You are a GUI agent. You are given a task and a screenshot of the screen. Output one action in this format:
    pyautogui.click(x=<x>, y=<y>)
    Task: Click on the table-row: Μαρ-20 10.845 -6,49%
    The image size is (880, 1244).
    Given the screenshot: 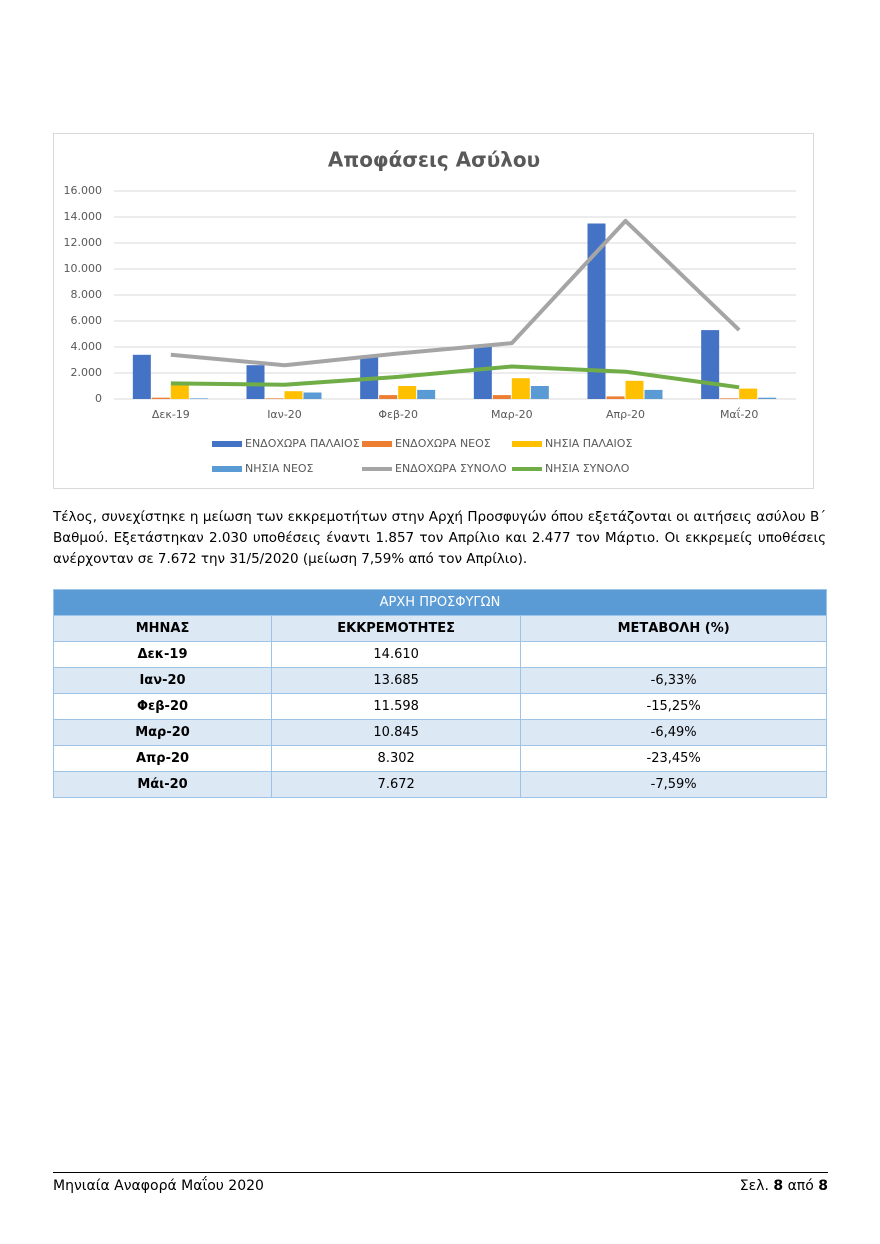 What is the action you would take?
    pyautogui.click(x=439, y=732)
    